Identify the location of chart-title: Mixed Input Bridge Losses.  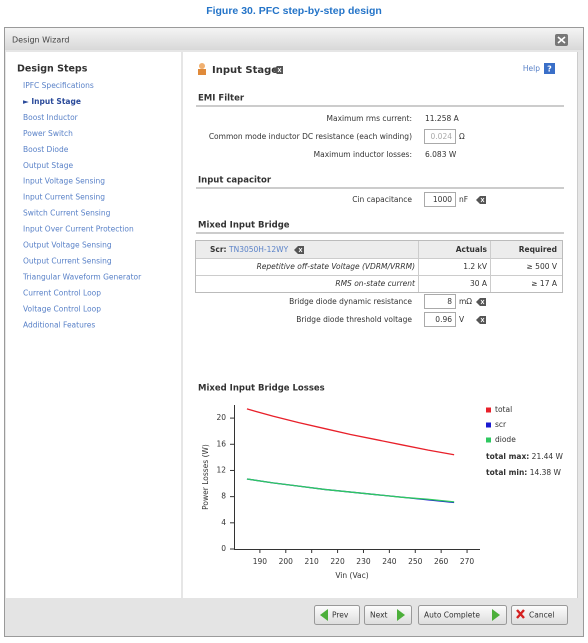
(261, 389).